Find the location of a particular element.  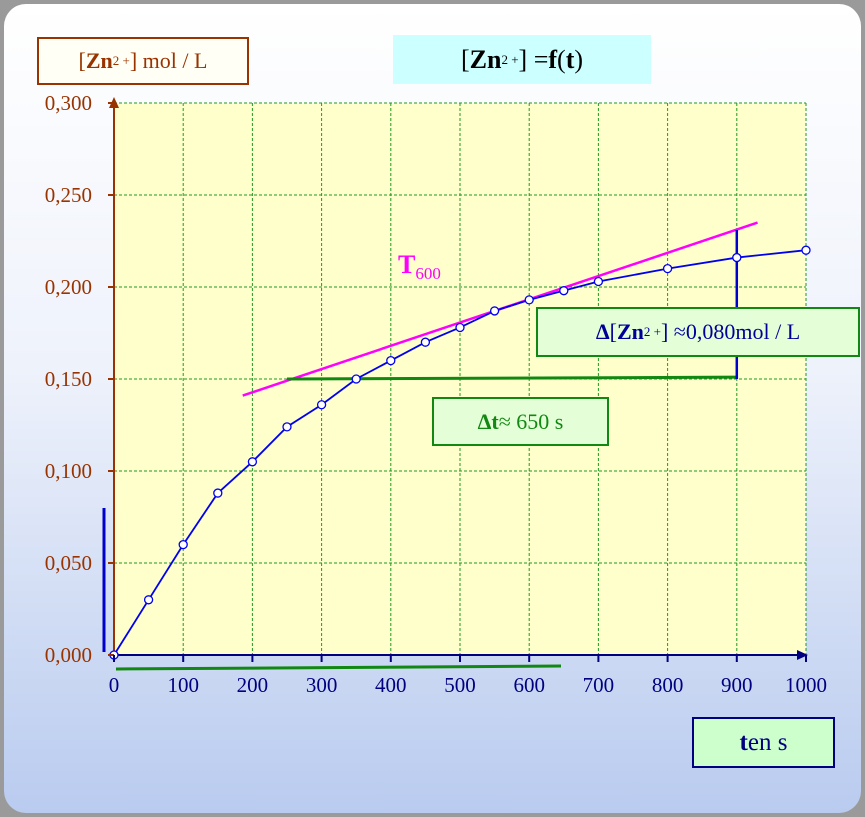

title-part: ) is located at coordinates (579, 59).